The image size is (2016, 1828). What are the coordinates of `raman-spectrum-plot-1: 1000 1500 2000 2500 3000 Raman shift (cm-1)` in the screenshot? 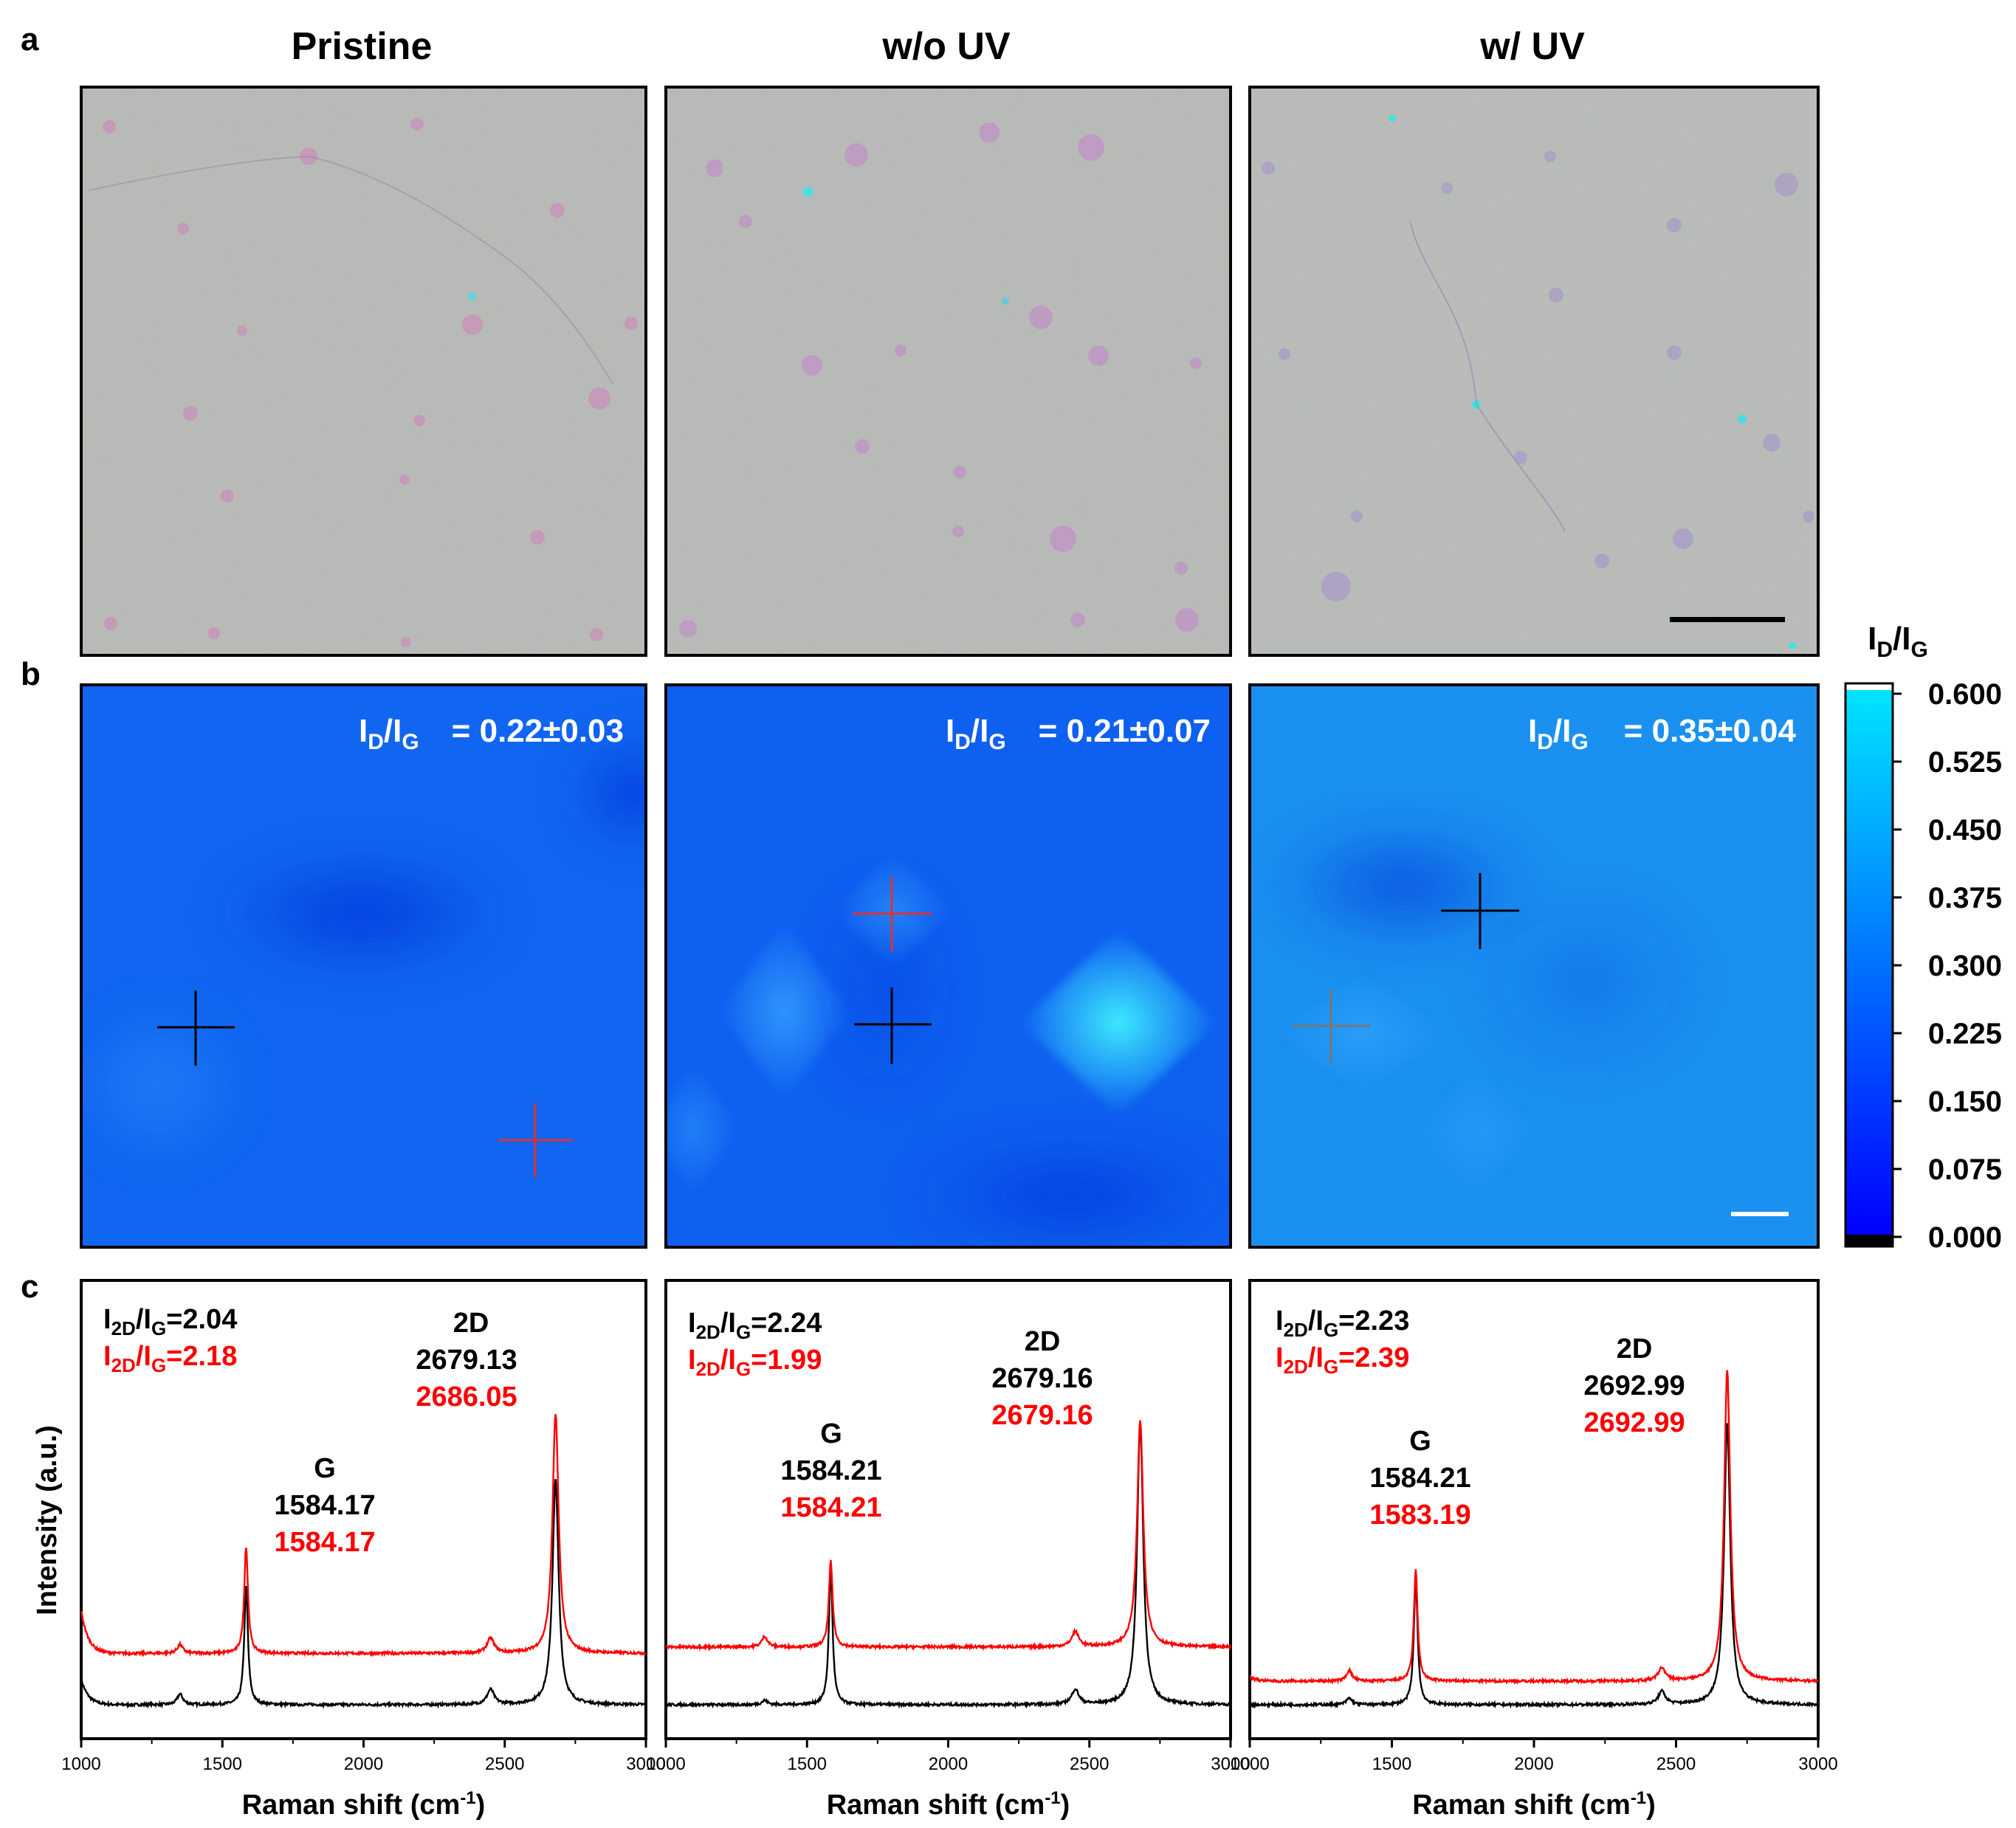 It's located at (363, 1550).